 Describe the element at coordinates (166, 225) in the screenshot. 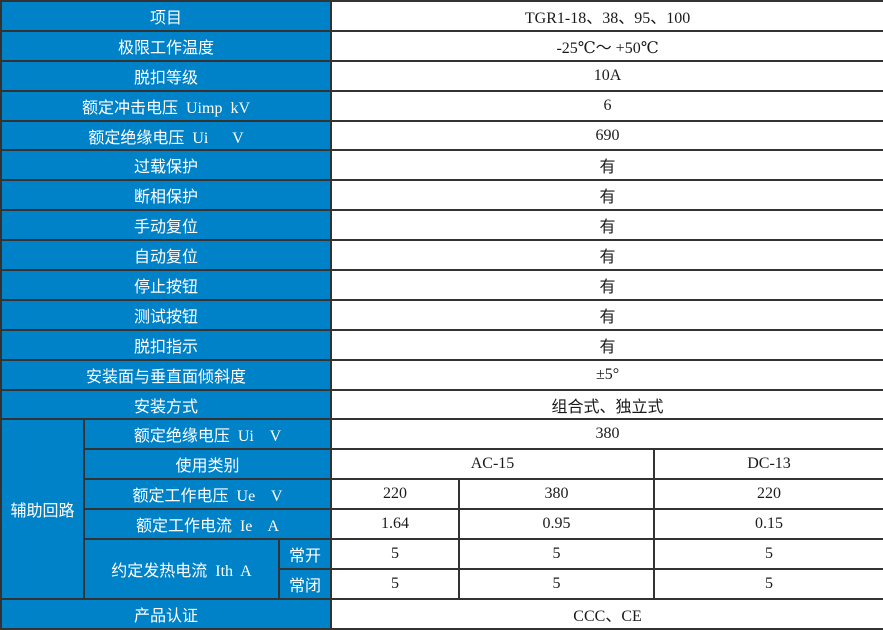

I see `row-label: 手动复位` at that location.